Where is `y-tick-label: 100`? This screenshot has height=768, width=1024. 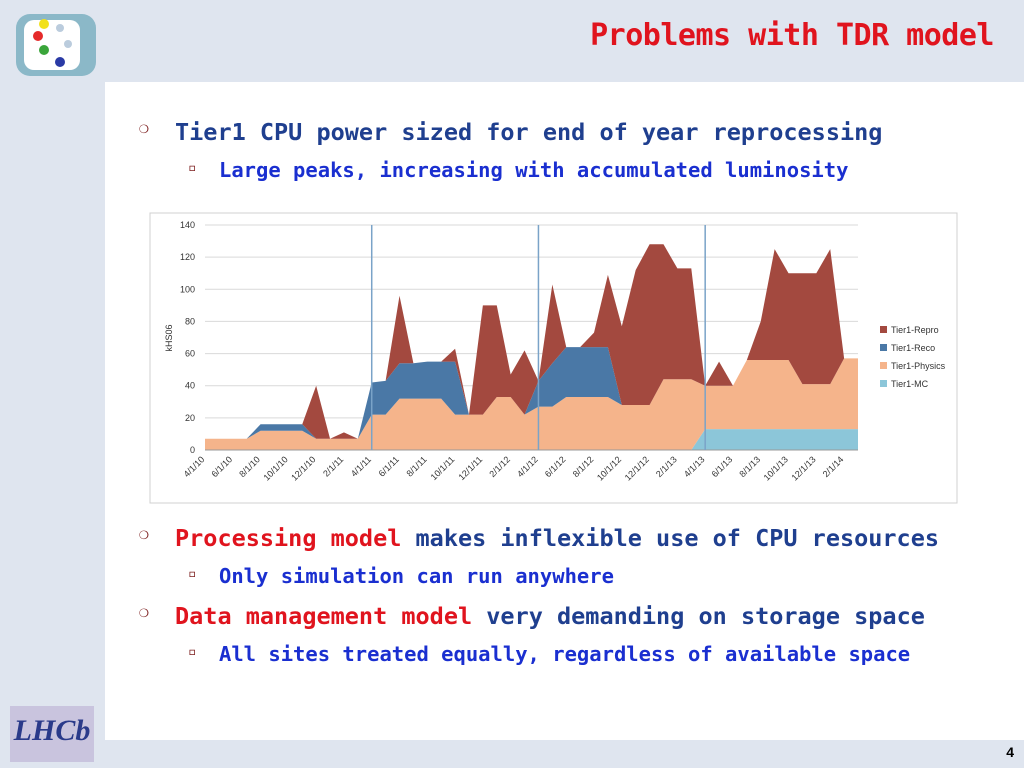
y-tick-label: 100 is located at coordinates (187, 289).